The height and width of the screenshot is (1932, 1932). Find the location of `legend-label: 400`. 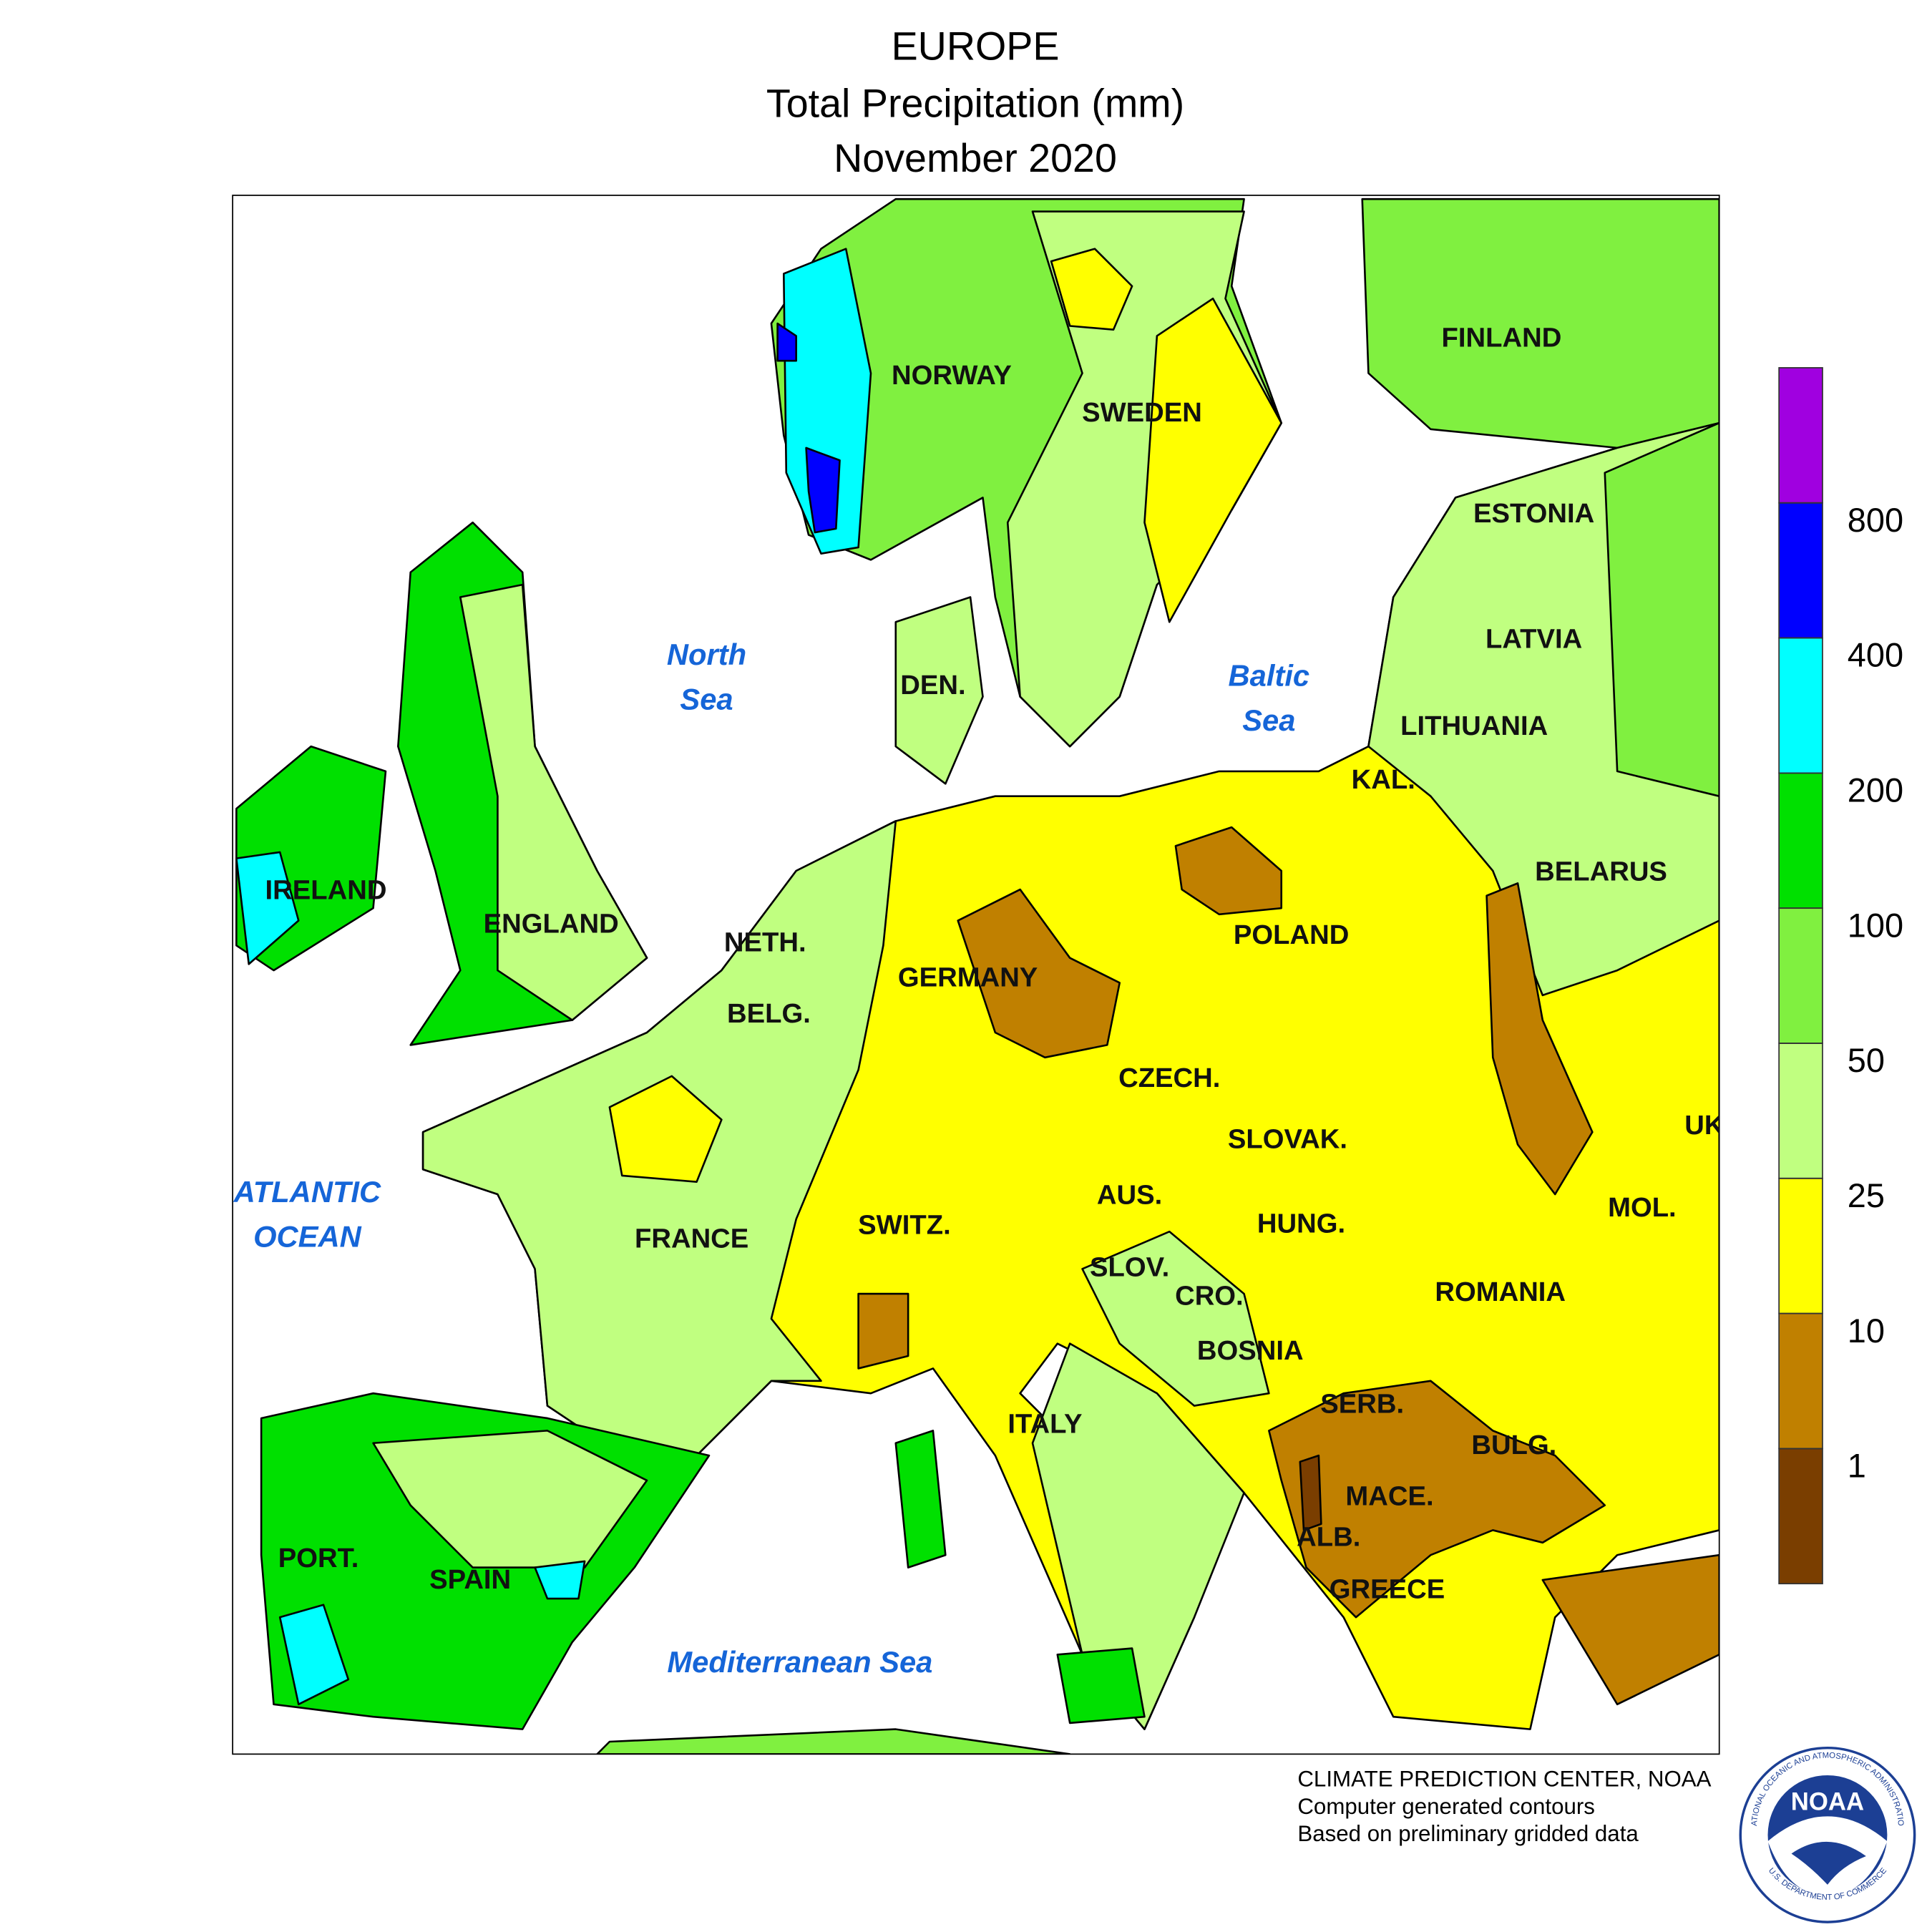

legend-label: 400 is located at coordinates (1875, 655).